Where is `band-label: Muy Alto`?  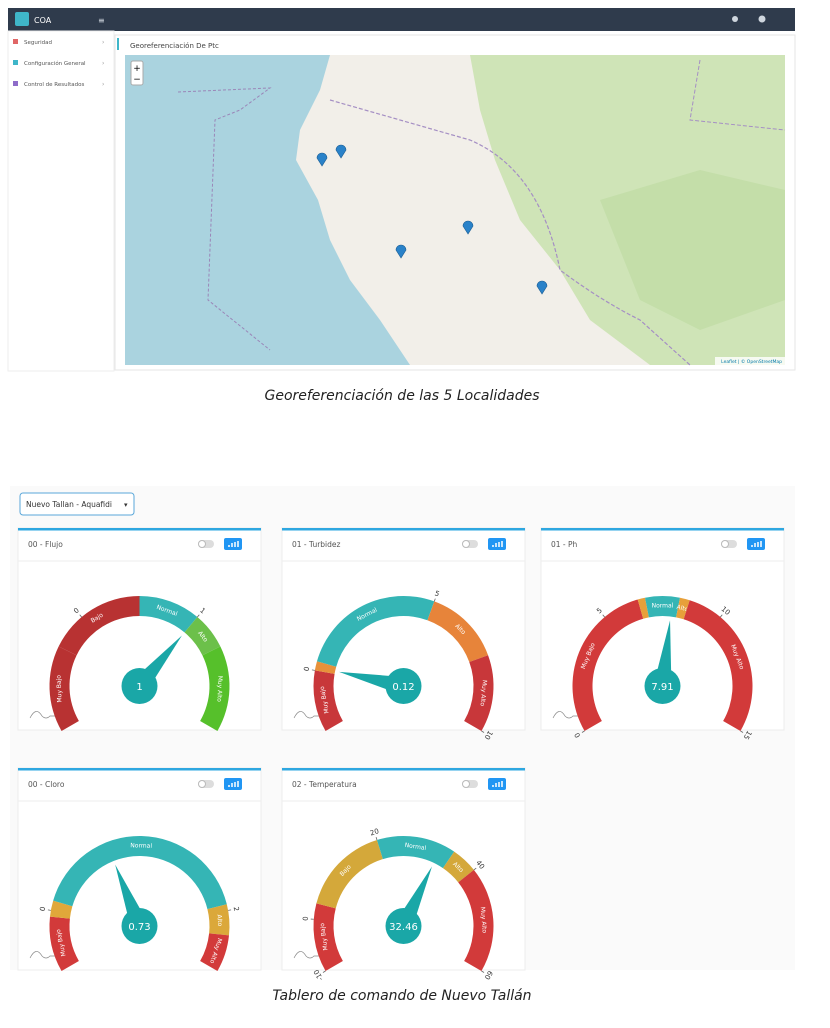 band-label: Muy Alto is located at coordinates (219, 689).